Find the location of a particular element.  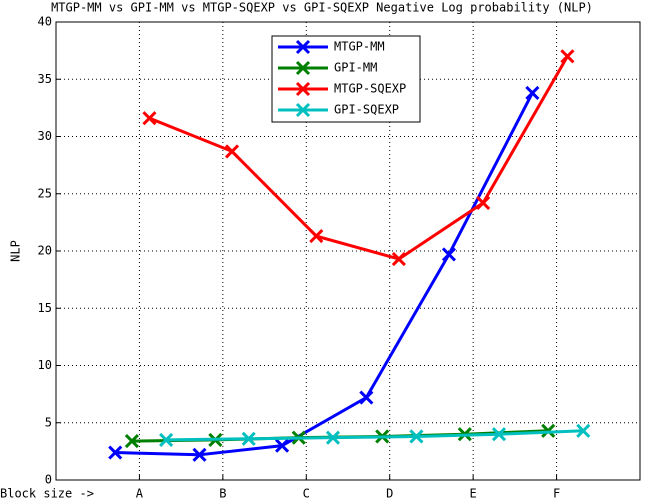

y-tick-label: 0 is located at coordinates (48, 480).